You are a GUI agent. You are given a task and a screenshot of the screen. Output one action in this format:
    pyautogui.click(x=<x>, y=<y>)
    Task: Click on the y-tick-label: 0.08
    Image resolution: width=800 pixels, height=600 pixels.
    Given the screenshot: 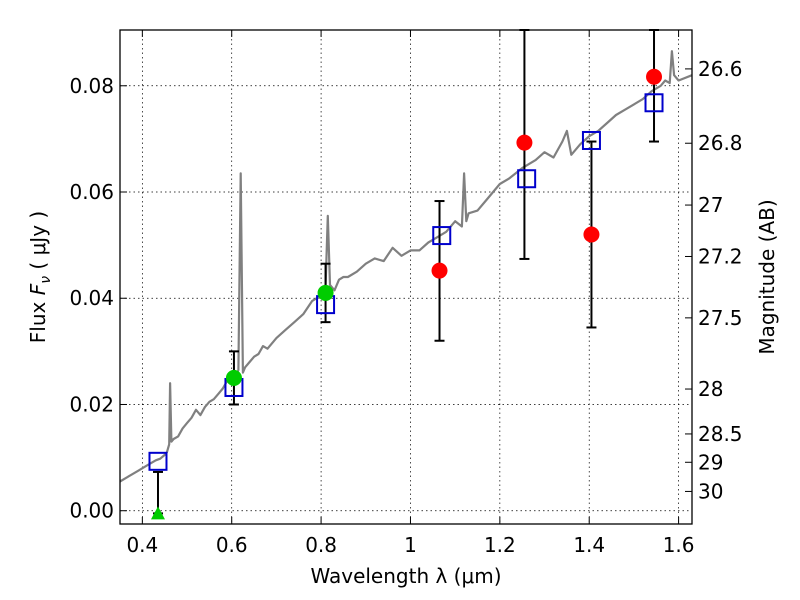 What is the action you would take?
    pyautogui.click(x=91, y=86)
    